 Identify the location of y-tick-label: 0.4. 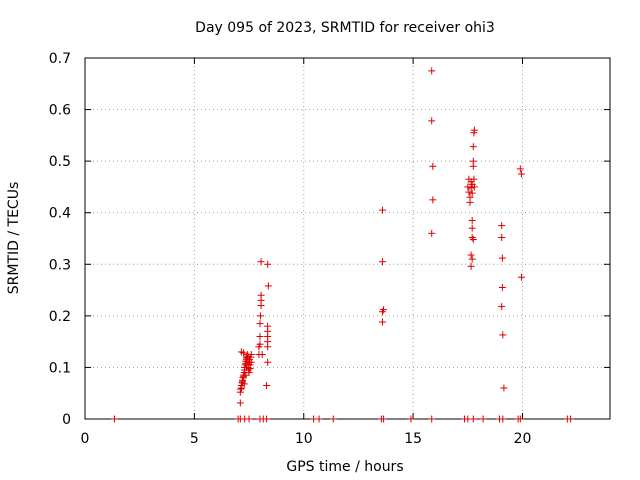
(60, 214).